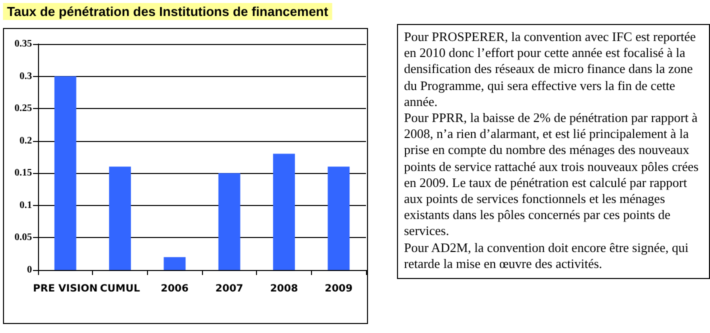 The height and width of the screenshot is (333, 710). What do you see at coordinates (120, 289) in the screenshot?
I see `x-tick-label: CUMUL` at bounding box center [120, 289].